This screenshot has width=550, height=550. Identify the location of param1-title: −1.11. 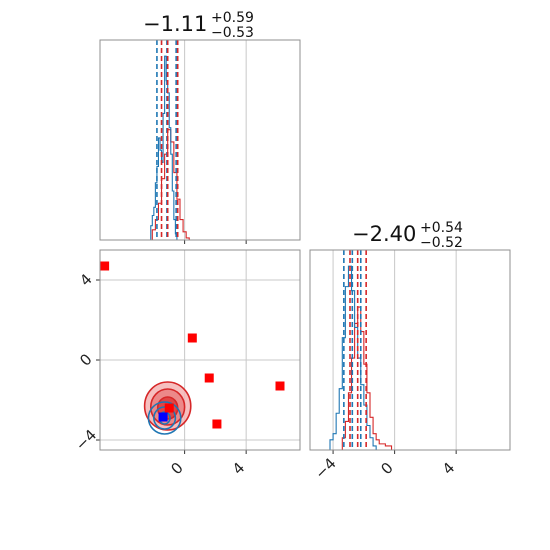
(175, 24).